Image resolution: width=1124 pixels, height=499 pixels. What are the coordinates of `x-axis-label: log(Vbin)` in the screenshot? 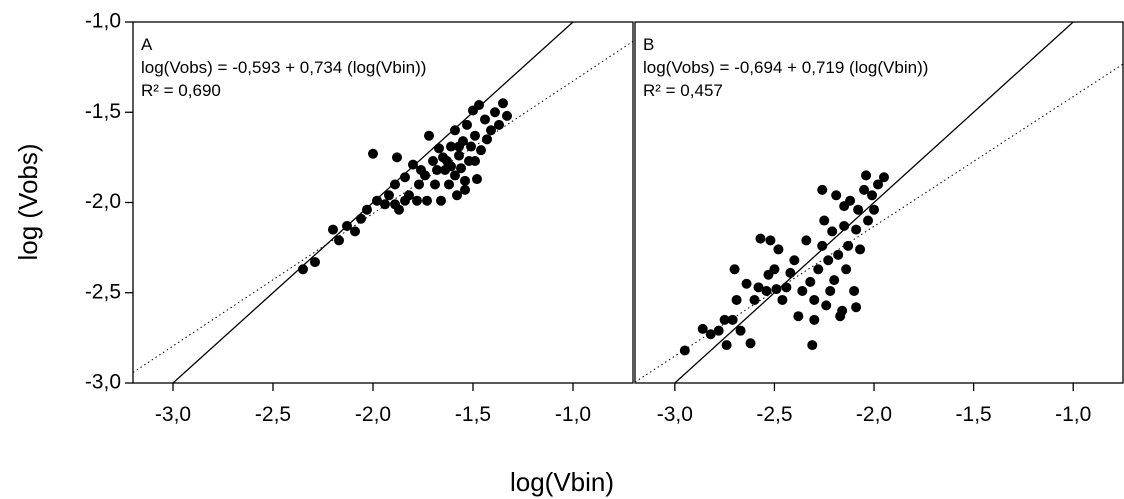 It's located at (562, 482).